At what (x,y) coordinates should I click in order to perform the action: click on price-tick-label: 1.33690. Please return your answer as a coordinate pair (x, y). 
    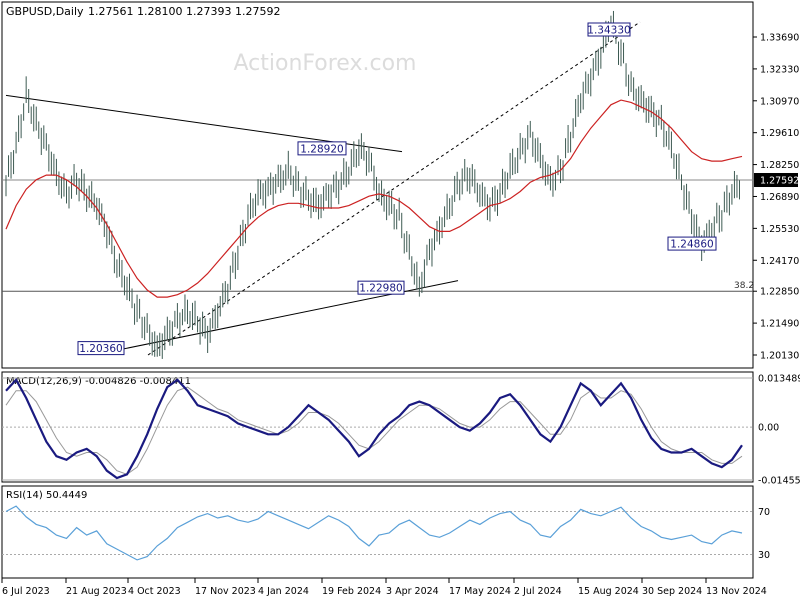
    Looking at the image, I should click on (779, 38).